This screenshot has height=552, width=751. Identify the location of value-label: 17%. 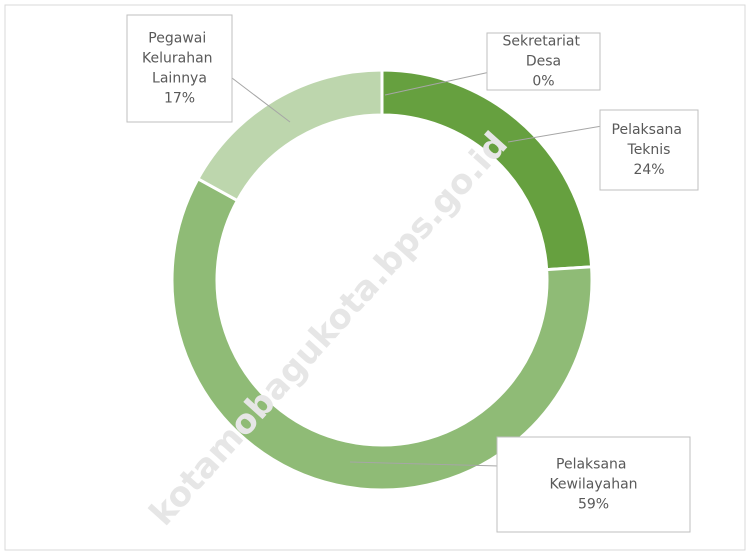
(179, 99).